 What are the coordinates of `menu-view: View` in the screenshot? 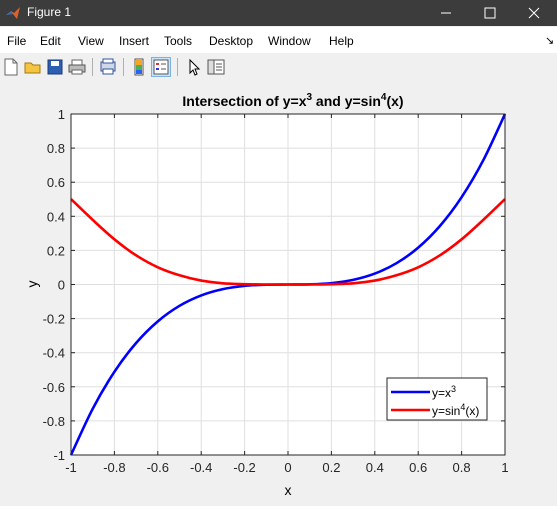 It's located at (91, 41).